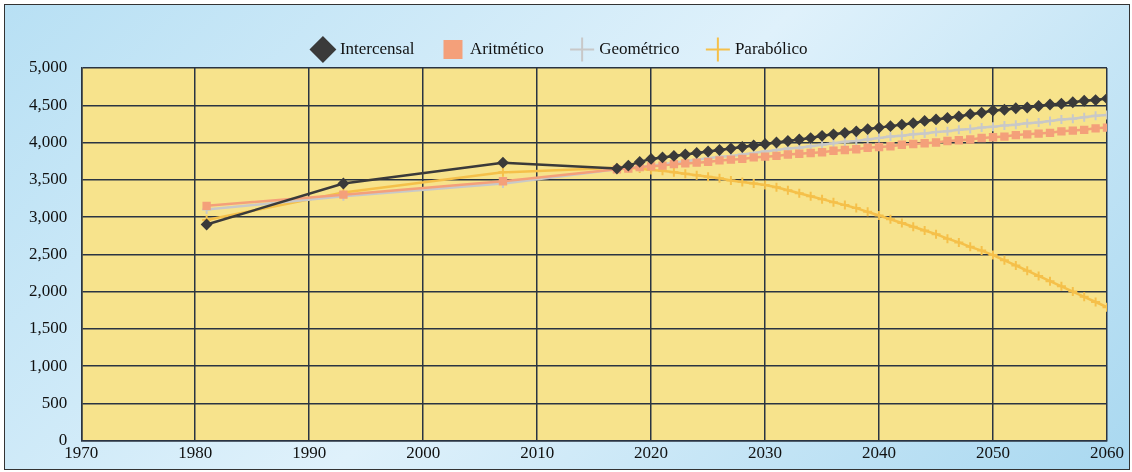  I want to click on x-tick-label: 2020, so click(651, 453).